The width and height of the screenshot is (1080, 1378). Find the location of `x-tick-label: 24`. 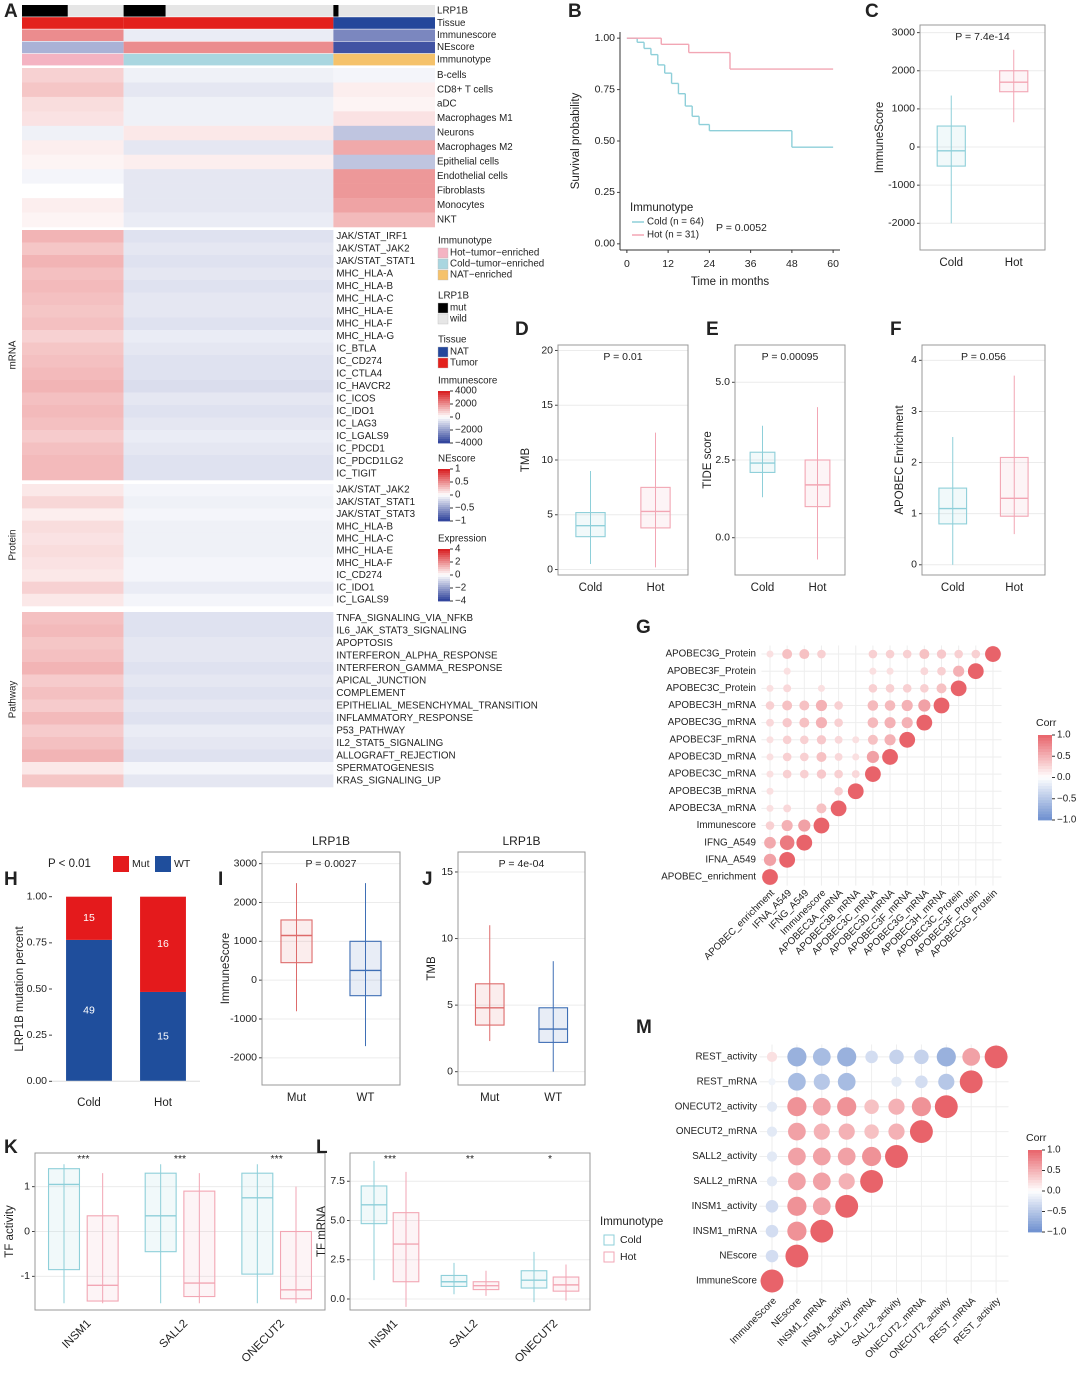

x-tick-label: 24 is located at coordinates (710, 264).